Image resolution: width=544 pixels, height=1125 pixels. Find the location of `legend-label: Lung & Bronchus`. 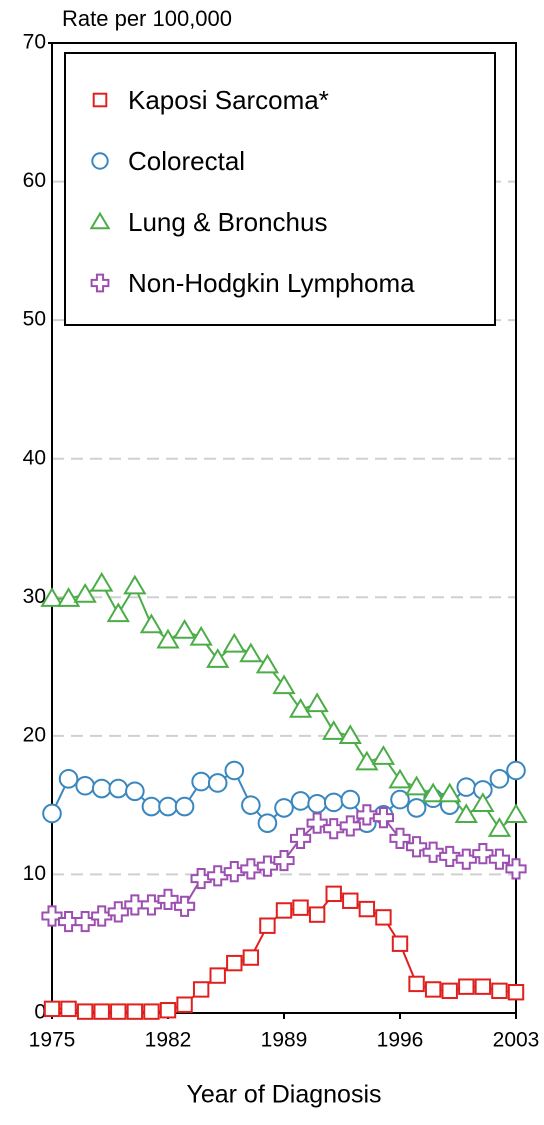

legend-label: Lung & Bronchus is located at coordinates (227, 222).